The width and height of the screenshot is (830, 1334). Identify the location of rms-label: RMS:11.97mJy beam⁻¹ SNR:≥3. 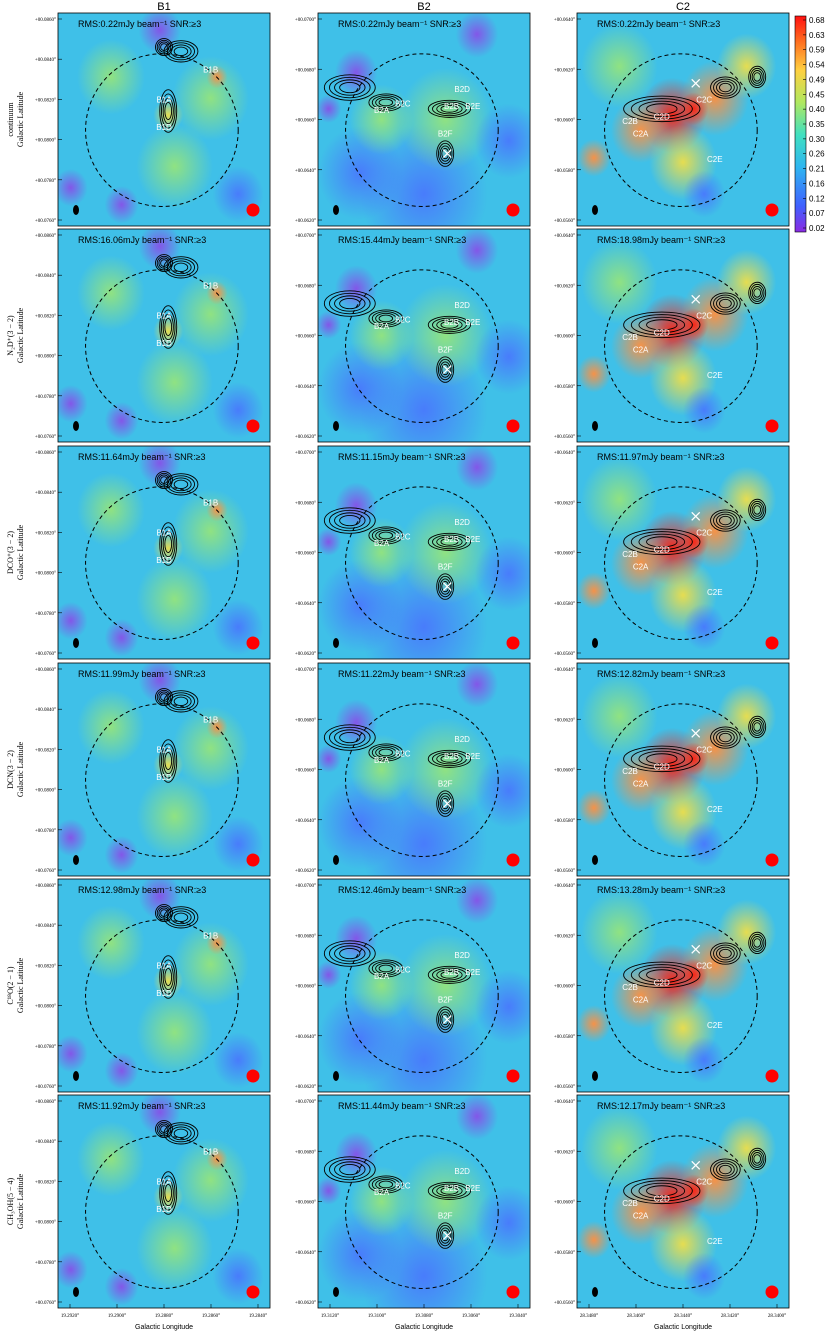
(661, 457).